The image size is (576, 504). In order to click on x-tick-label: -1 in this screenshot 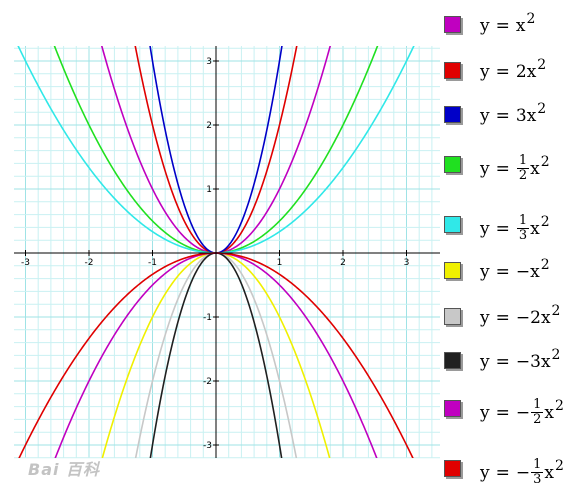, I will do `click(152, 263)`.